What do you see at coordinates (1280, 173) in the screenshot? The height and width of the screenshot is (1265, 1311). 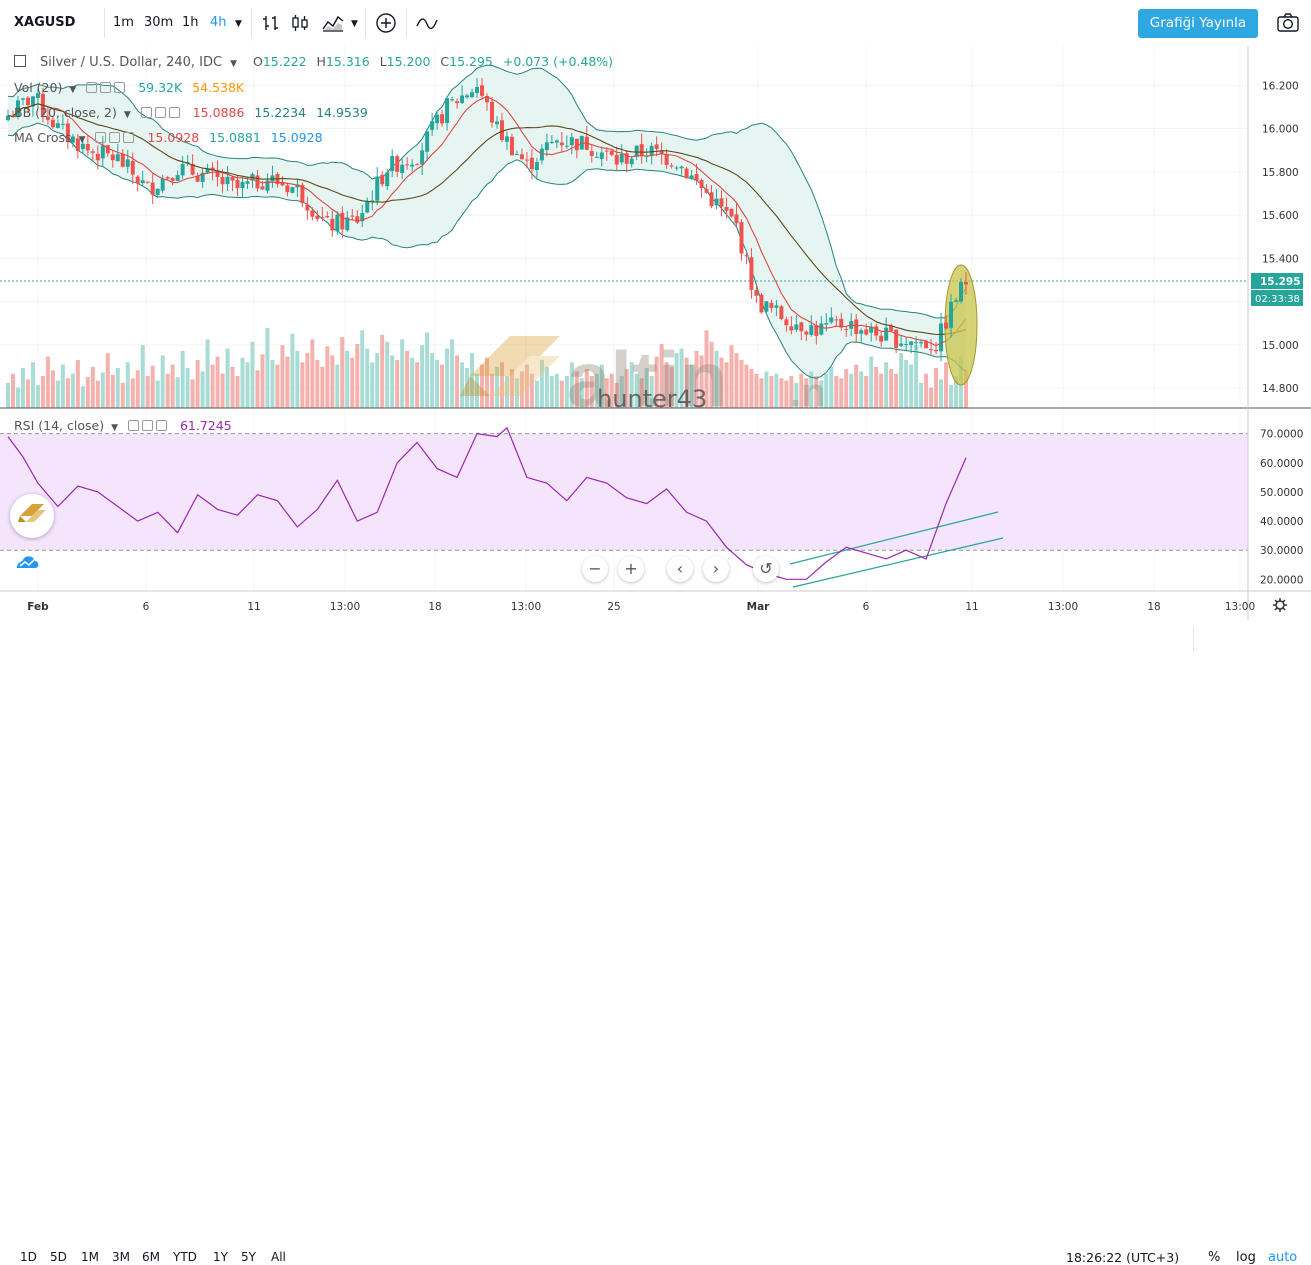 I see `price-tick-label: 15.800` at bounding box center [1280, 173].